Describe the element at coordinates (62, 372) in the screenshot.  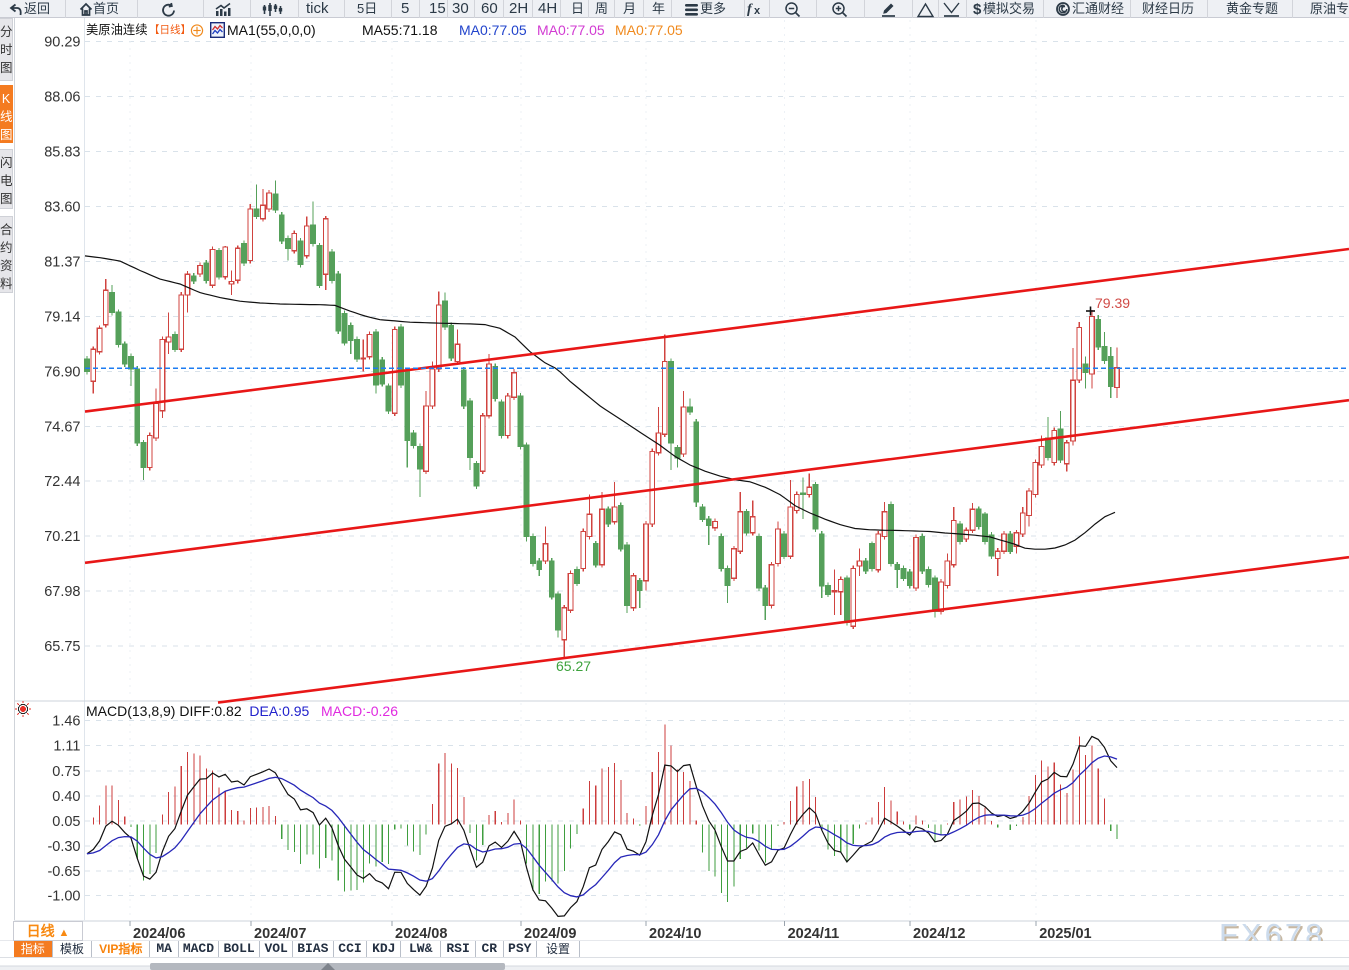
I see `svg-text: 76.90` at that location.